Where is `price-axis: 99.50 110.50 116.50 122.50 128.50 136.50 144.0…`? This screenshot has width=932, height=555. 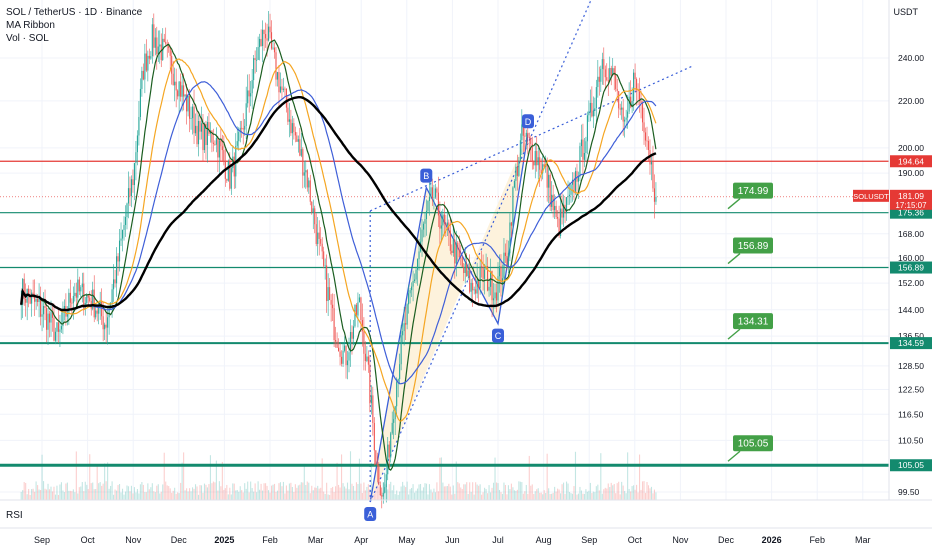
price-axis: 99.50 110.50 116.50 122.50 128.50 136.50 144.0… is located at coordinates (892, 275).